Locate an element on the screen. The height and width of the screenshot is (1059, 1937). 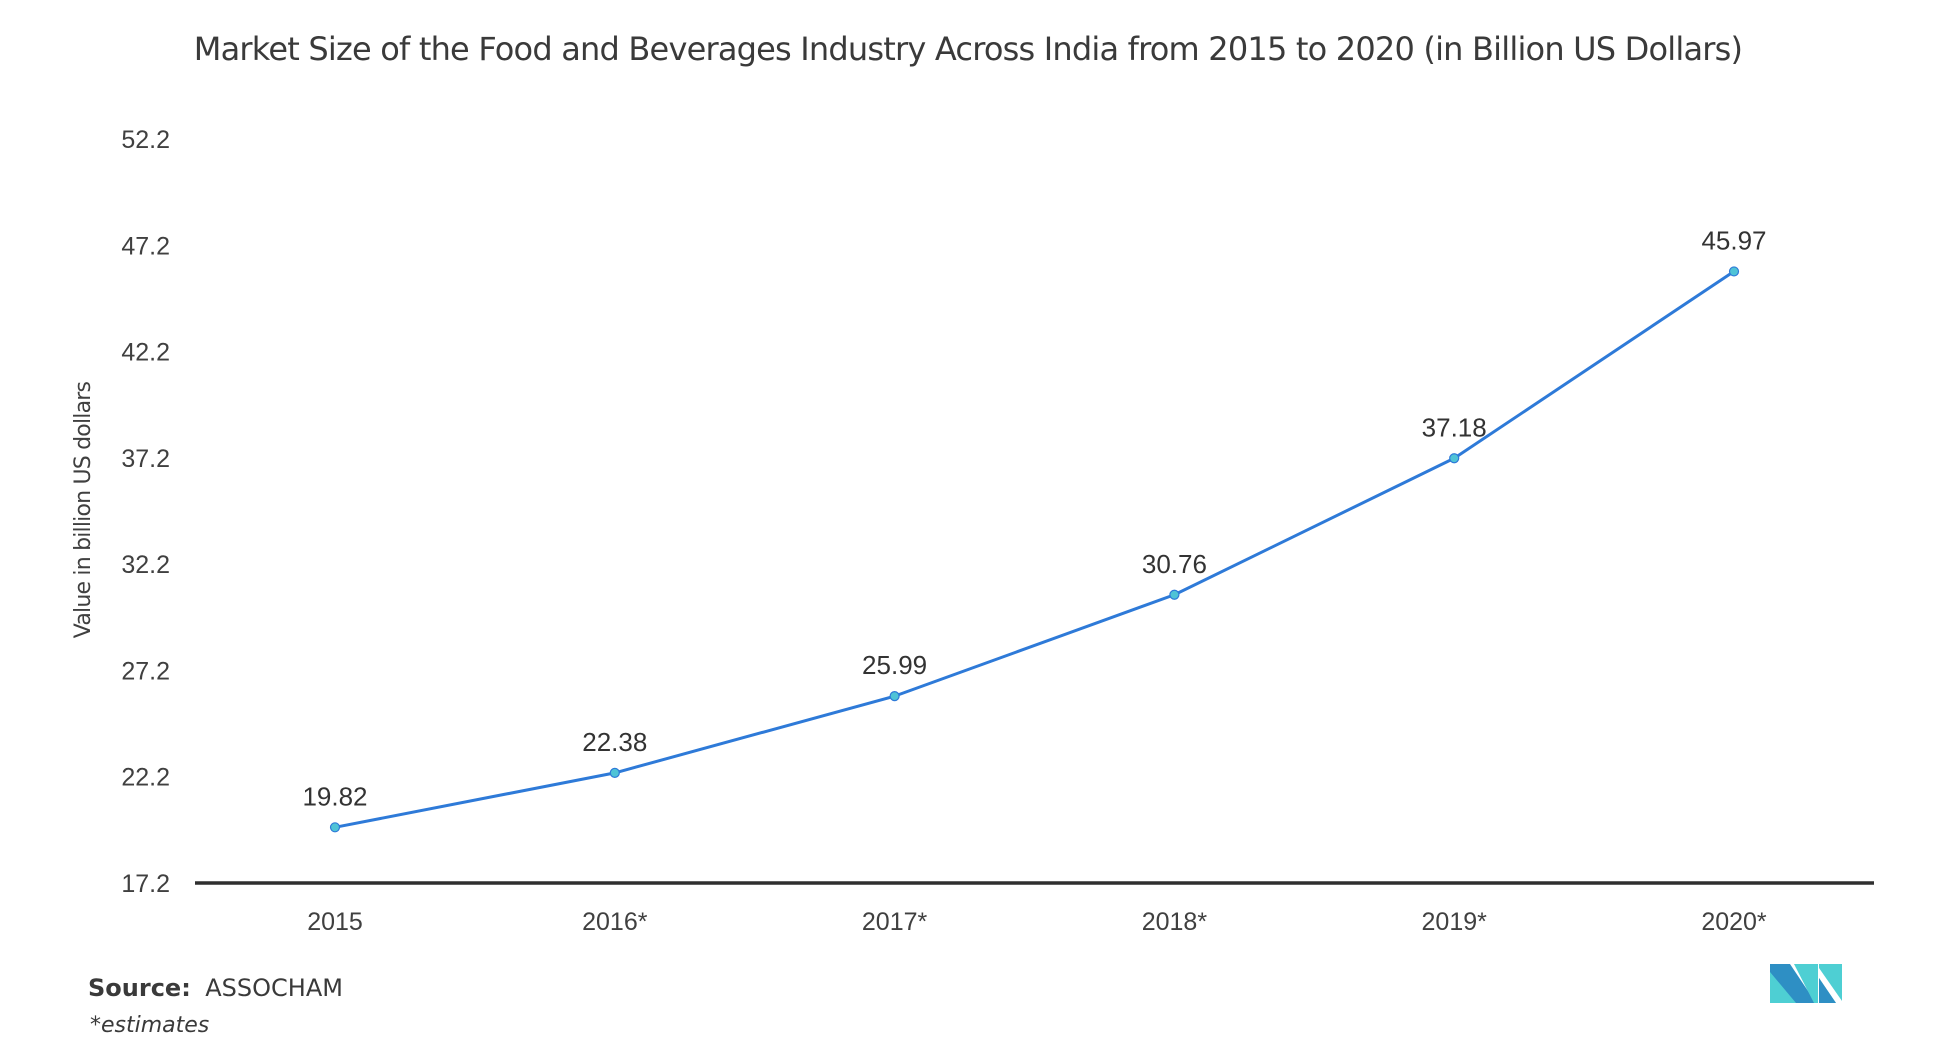
source-line: Source: ASSOCHAM is located at coordinates (215, 988).